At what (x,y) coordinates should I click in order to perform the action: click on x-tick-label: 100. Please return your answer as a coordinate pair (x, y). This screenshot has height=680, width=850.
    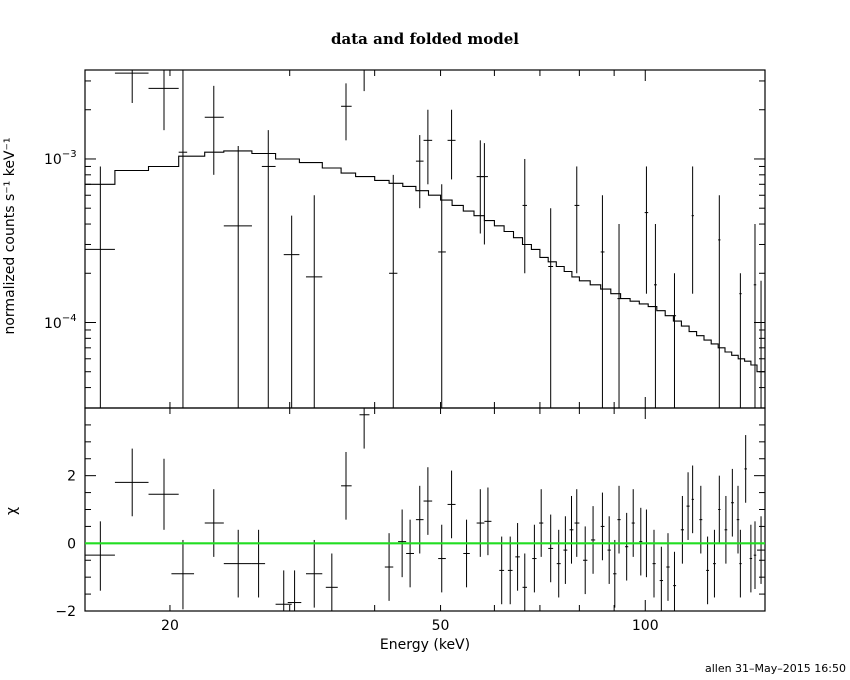
    Looking at the image, I should click on (645, 626).